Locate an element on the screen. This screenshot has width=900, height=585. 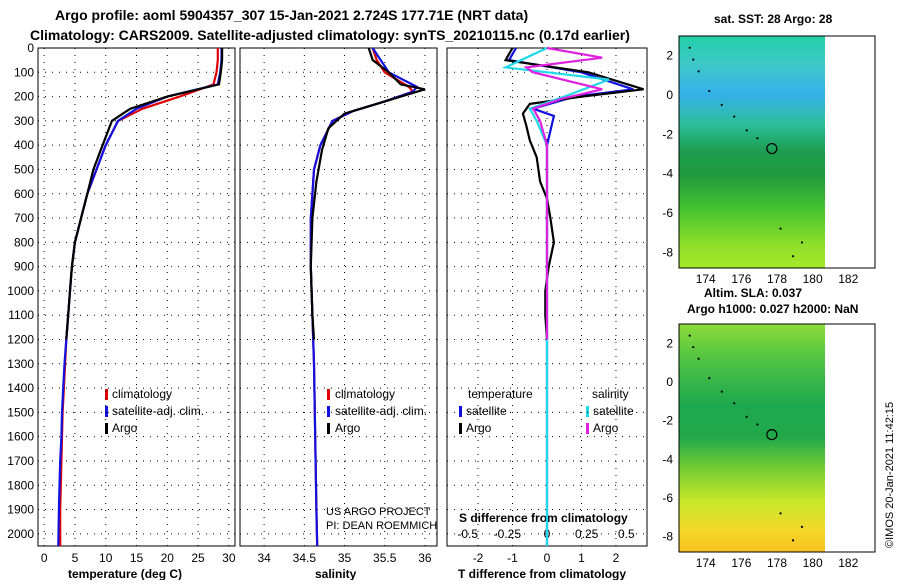
map-x-tick-label: 180 is located at coordinates (813, 279).